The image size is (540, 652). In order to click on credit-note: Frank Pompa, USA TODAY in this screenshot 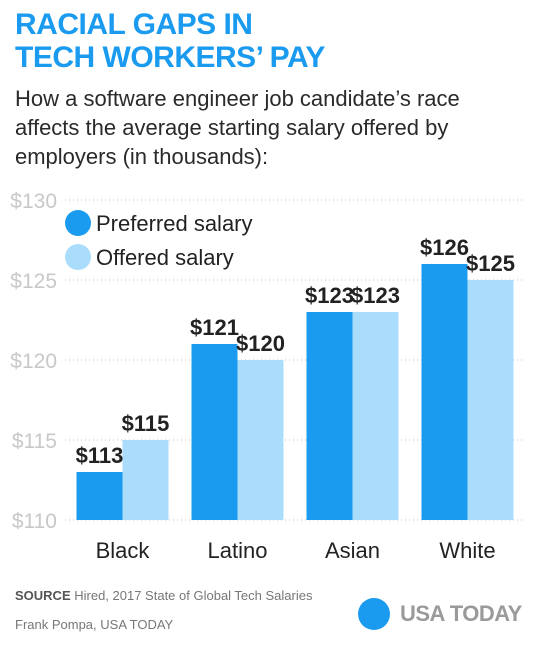, I will do `click(94, 624)`.